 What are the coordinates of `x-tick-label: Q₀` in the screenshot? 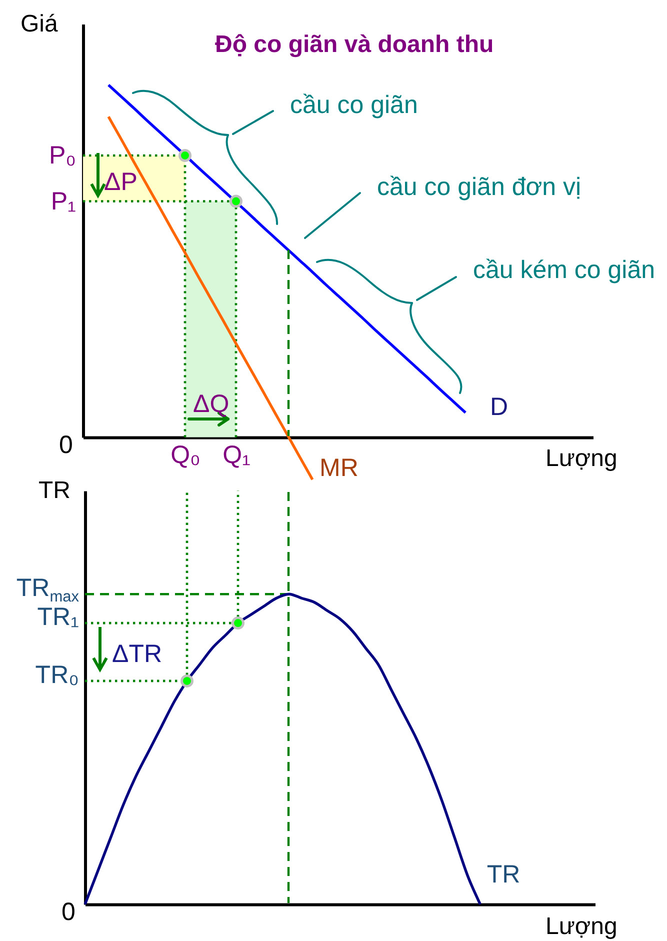 It's located at (185, 454).